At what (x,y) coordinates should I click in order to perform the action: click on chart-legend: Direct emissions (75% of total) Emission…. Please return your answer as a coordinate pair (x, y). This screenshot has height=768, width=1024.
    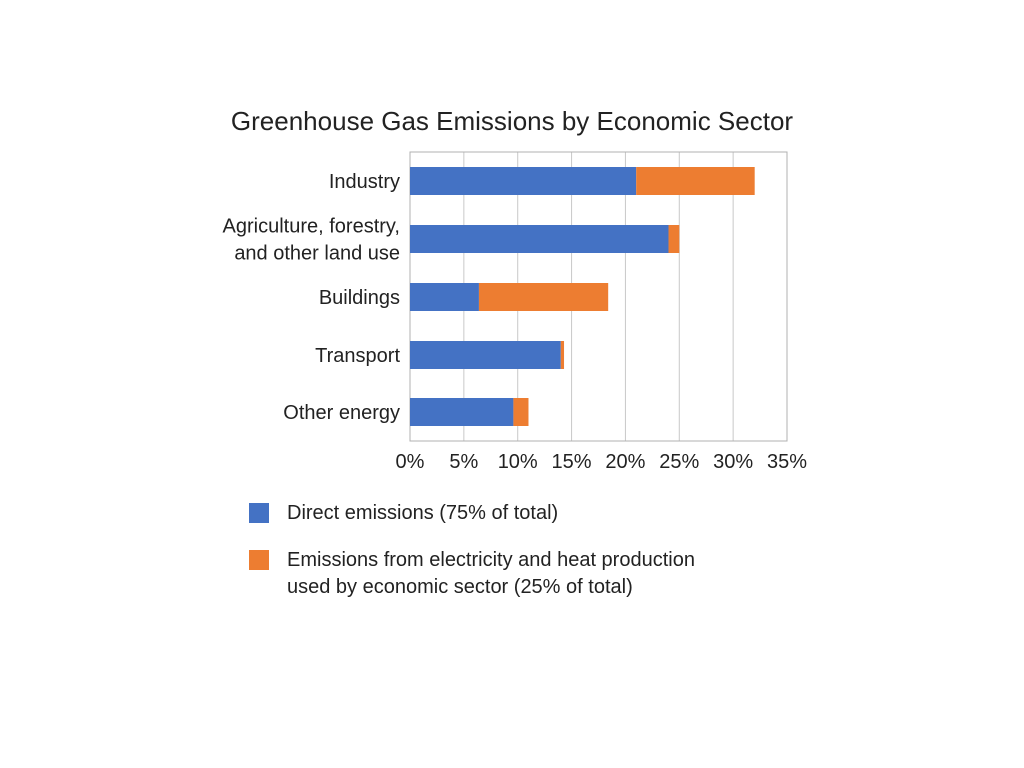
    Looking at the image, I should click on (547, 560).